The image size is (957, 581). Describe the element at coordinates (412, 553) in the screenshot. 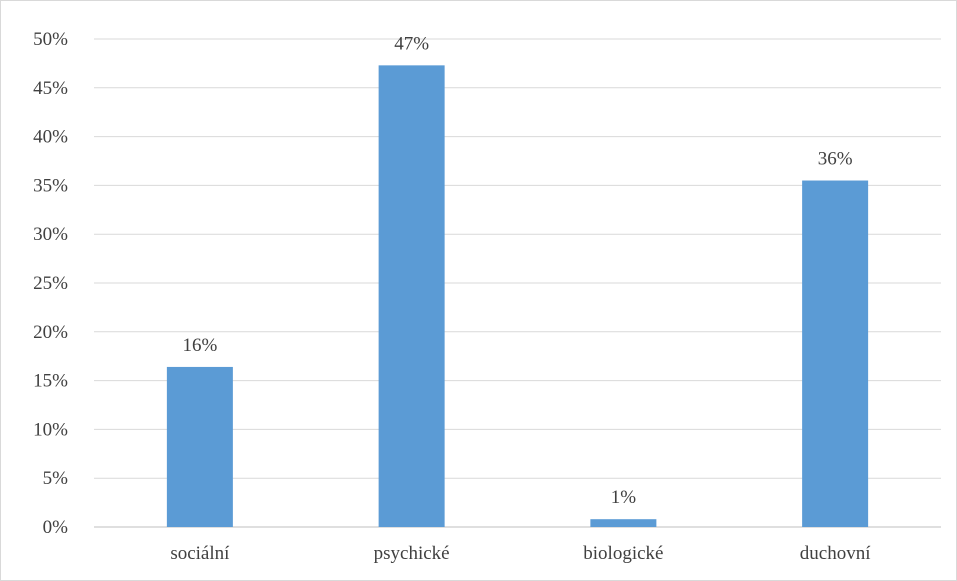

I see `category-label: psychické` at that location.